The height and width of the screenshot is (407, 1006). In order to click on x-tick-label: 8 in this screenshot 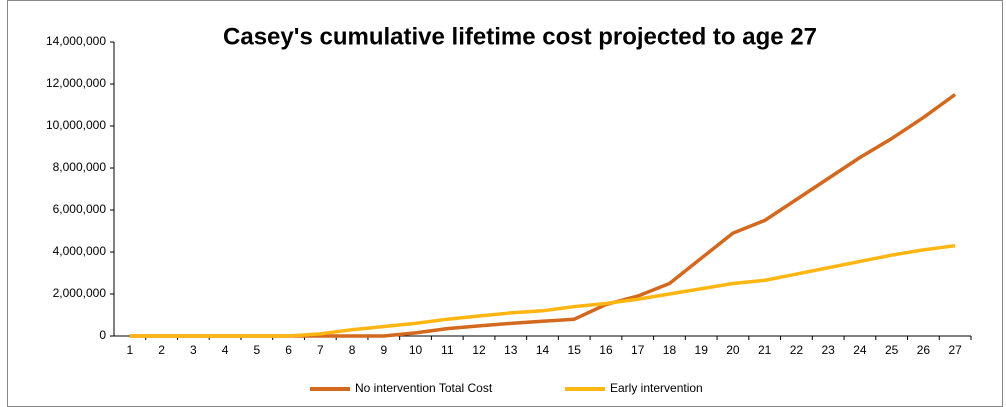, I will do `click(352, 350)`.